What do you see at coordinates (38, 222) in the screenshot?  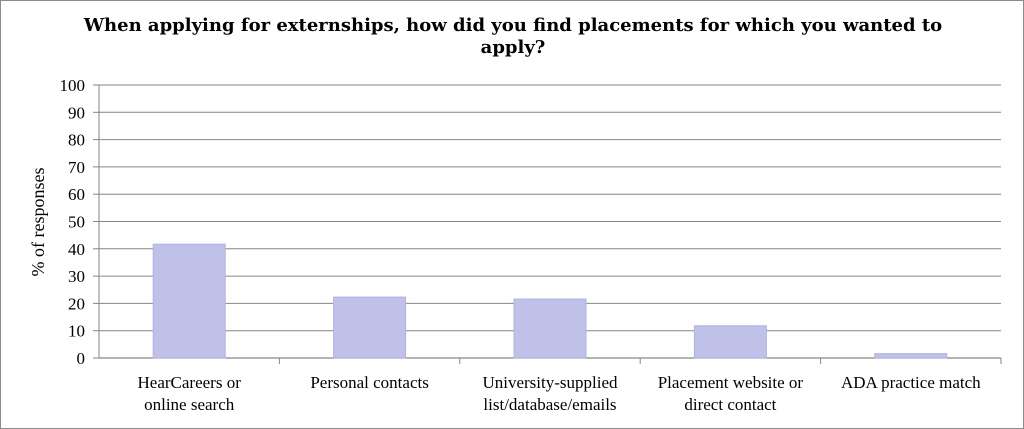 I see `y-axis-title: % of responses` at bounding box center [38, 222].